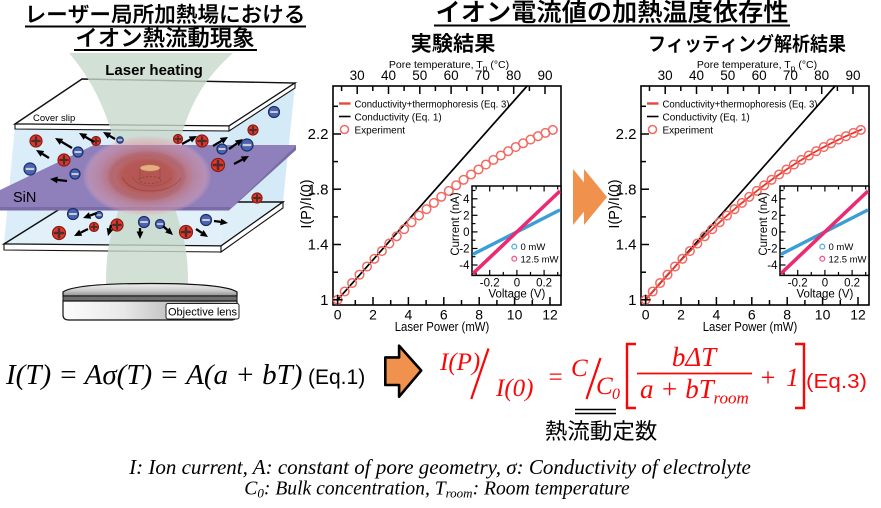 The width and height of the screenshot is (881, 508). What do you see at coordinates (336, 377) in the screenshot?
I see `svg-text: (Eq.1)` at bounding box center [336, 377].